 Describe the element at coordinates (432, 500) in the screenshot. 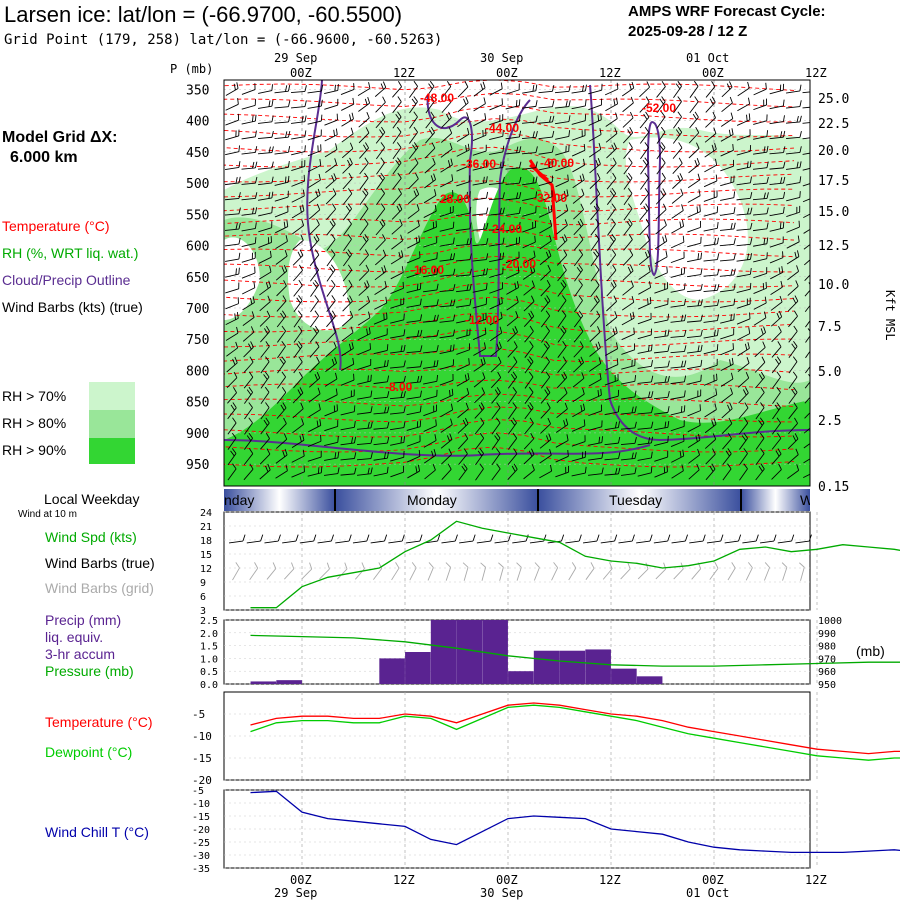

I see `weekday-monday: Monday` at that location.